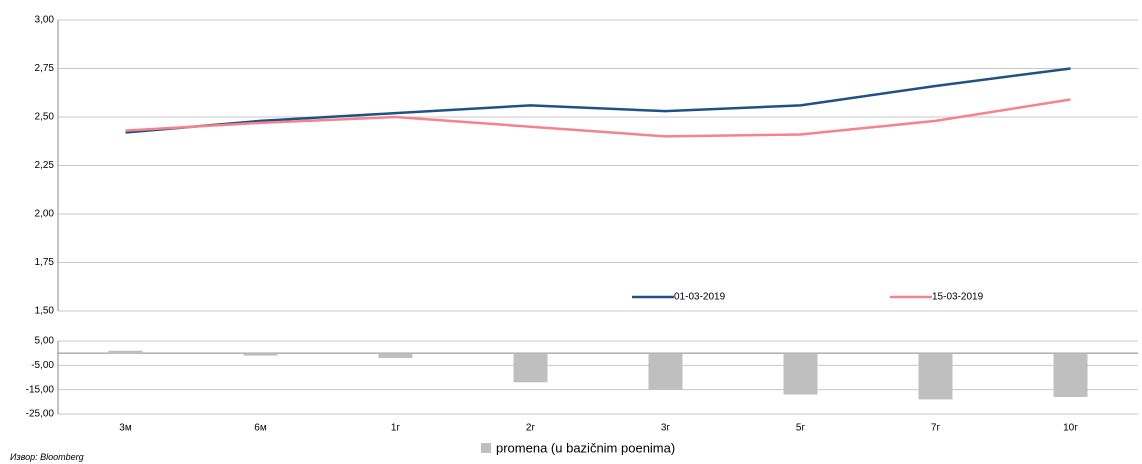  What do you see at coordinates (801, 428) in the screenshot?
I see `x-tick-label: 5г` at bounding box center [801, 428].